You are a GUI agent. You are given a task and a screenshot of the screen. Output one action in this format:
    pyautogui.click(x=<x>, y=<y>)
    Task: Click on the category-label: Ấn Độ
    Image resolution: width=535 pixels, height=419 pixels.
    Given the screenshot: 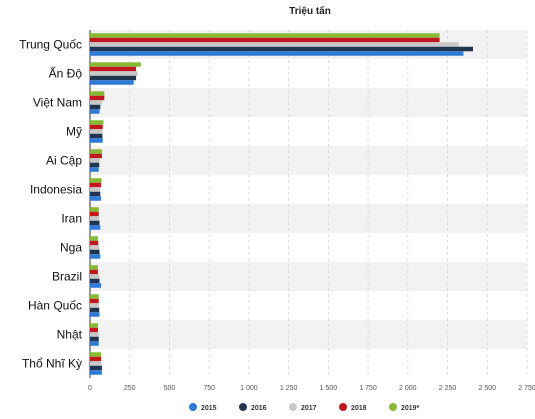 What is the action you would take?
    pyautogui.click(x=66, y=73)
    